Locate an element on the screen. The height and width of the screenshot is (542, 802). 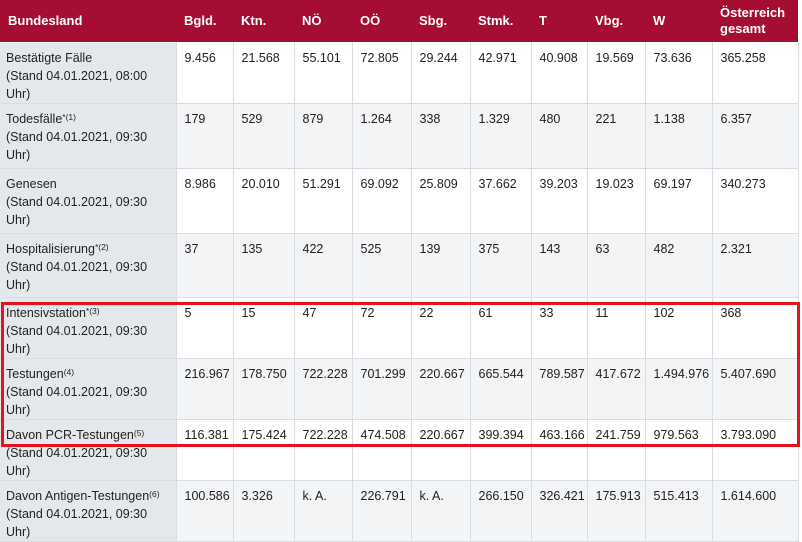
row-label: Davon PCR-Testungen is located at coordinates (70, 435).